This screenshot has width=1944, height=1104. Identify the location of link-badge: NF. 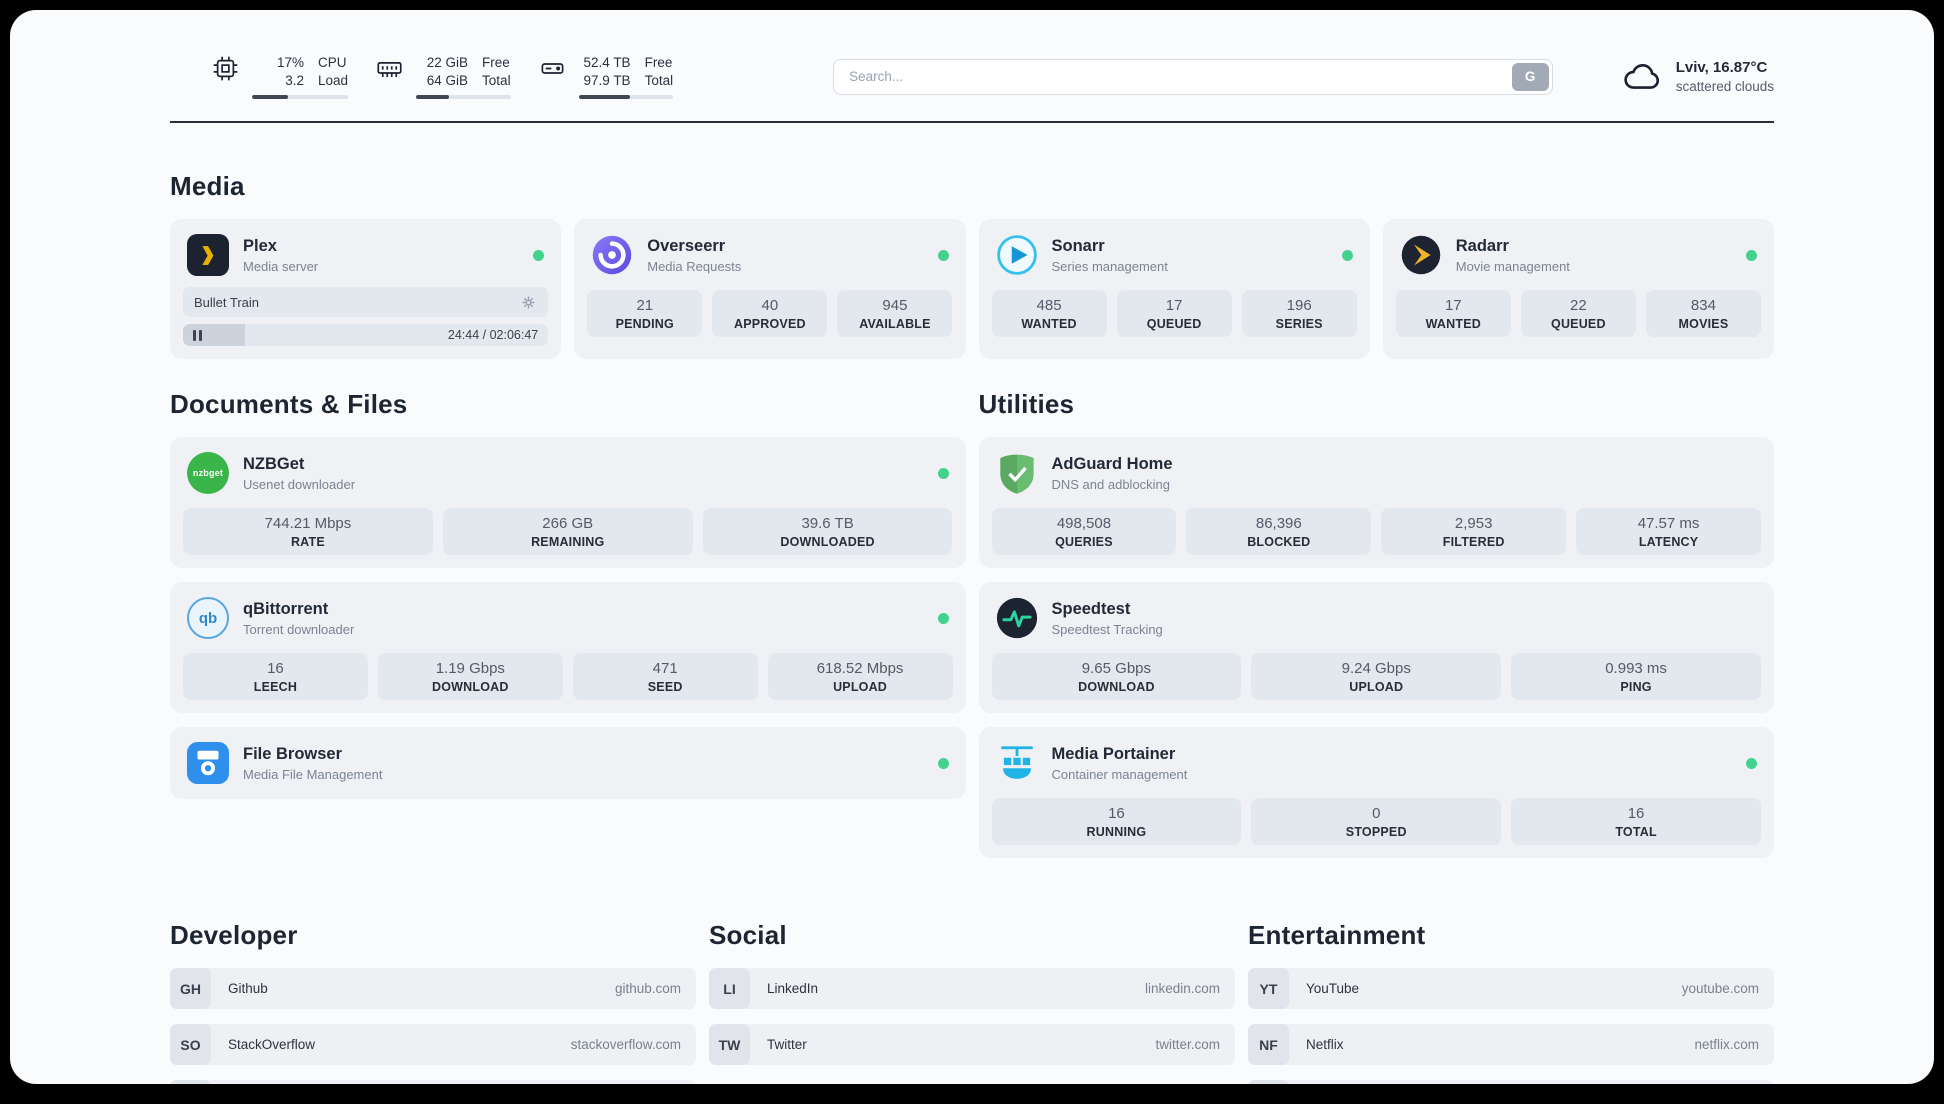
(1268, 1045).